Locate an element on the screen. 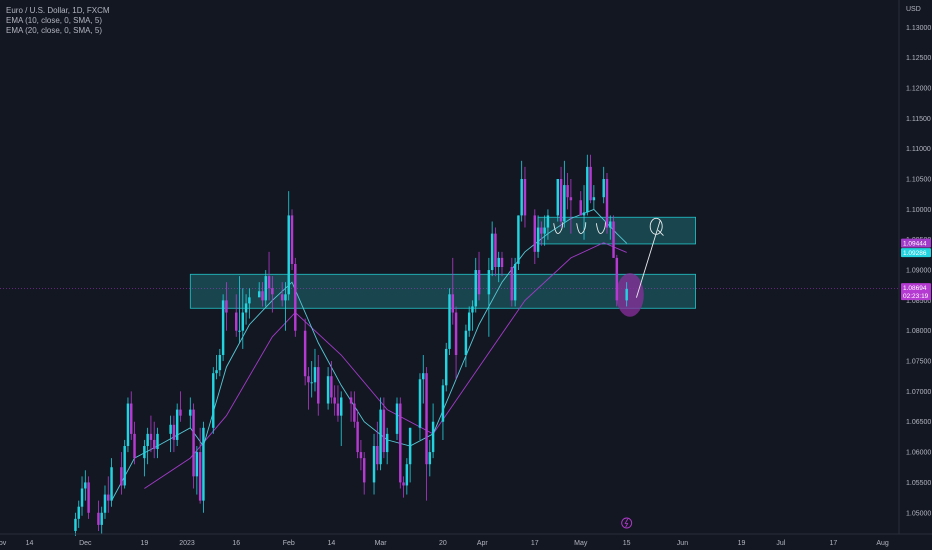 Image resolution: width=932 pixels, height=550 pixels. time-tick-3: 19 is located at coordinates (144, 543).